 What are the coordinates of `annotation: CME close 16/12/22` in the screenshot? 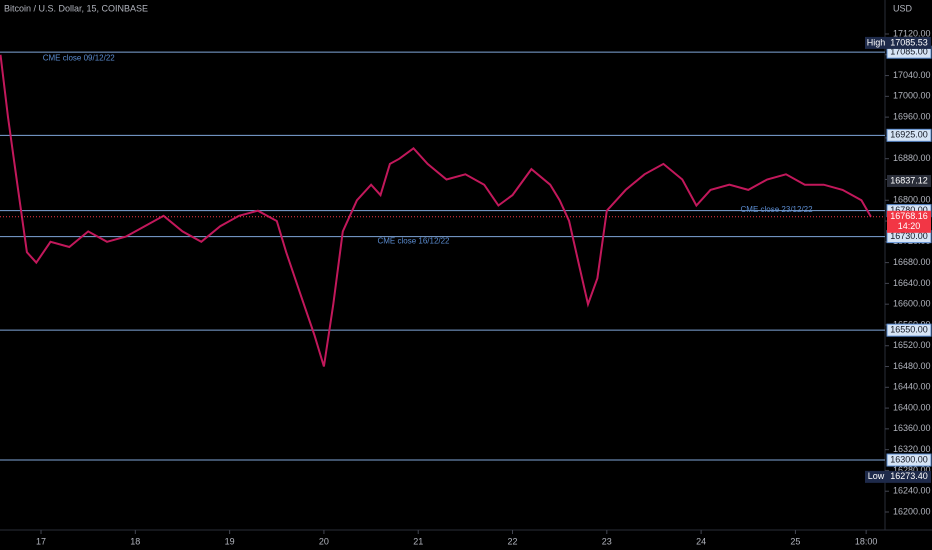 It's located at (413, 241).